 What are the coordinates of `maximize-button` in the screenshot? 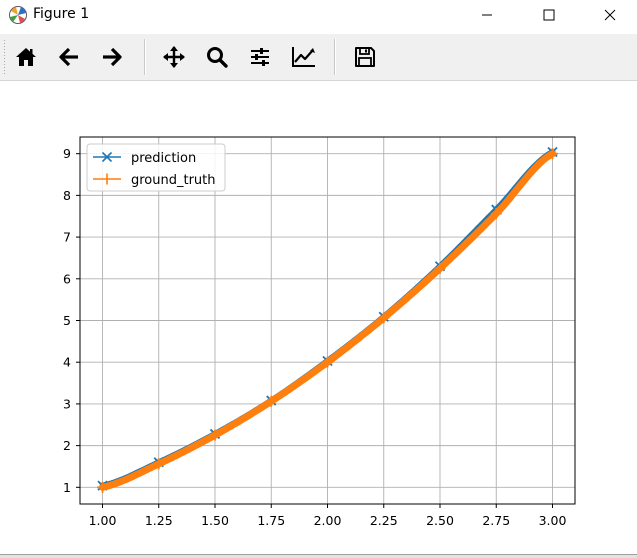 It's located at (549, 15).